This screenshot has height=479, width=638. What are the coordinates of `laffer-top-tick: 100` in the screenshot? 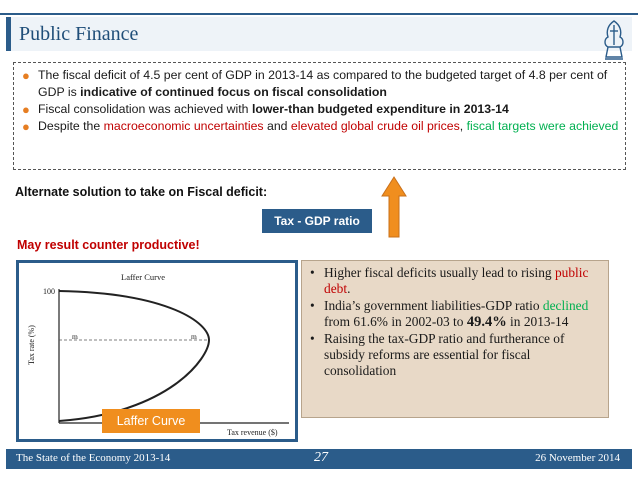 It's located at (49, 291).